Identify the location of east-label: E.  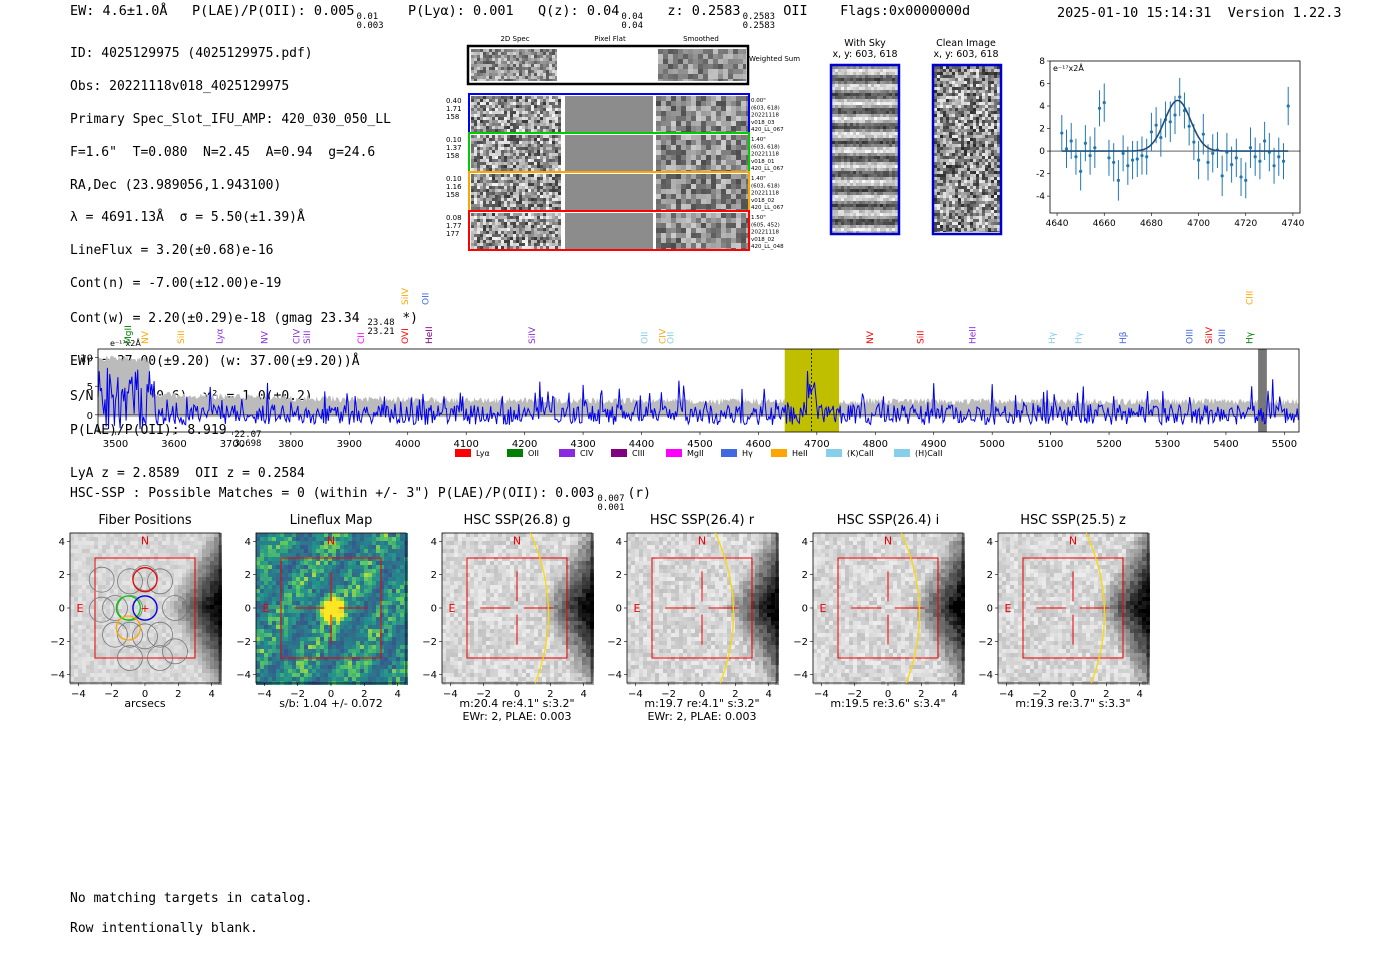
(637, 608).